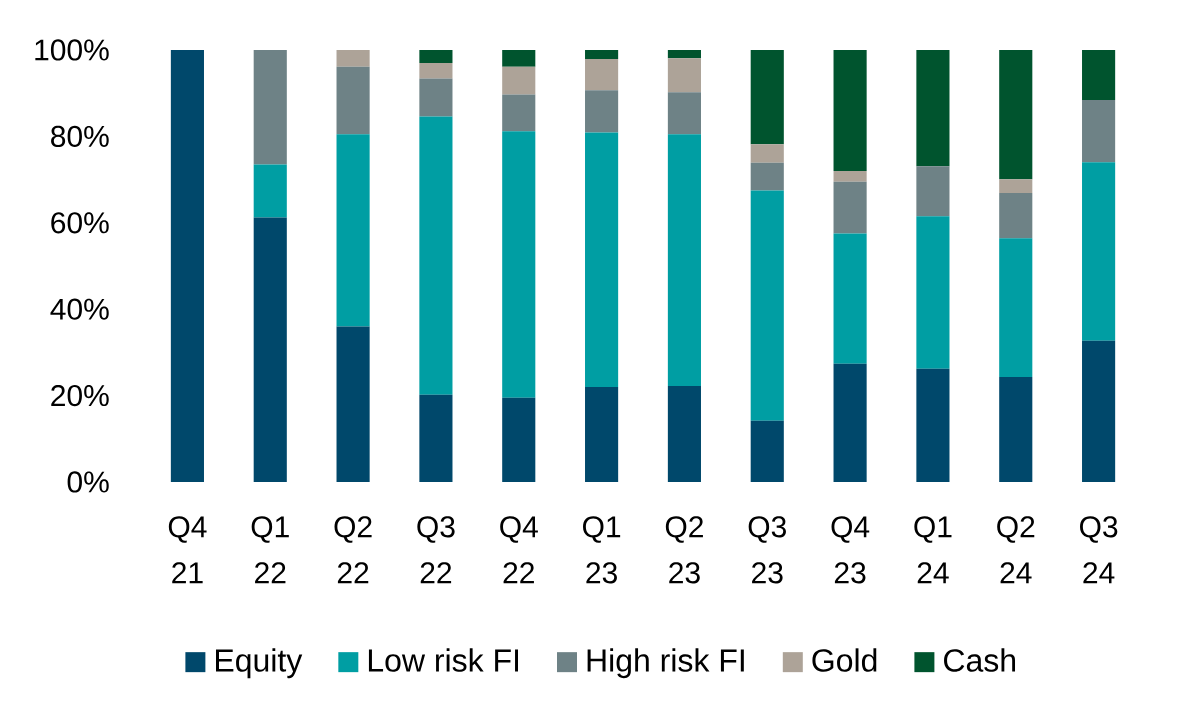  Describe the element at coordinates (519, 550) in the screenshot. I see `x-tick-label: Q4 22` at that location.